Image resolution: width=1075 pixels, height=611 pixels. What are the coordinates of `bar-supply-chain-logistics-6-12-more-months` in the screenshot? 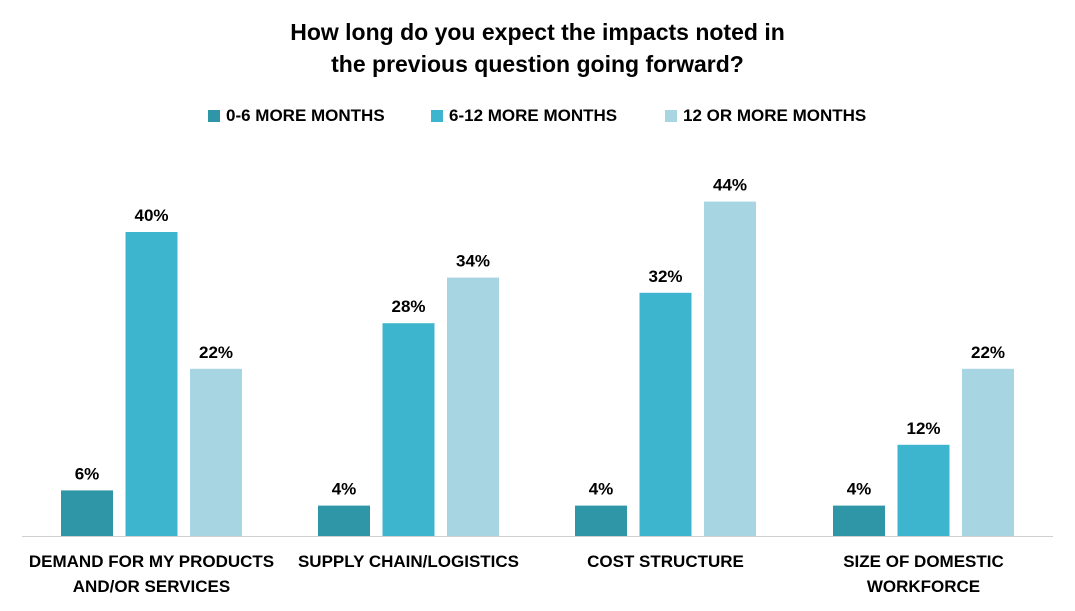 It's located at (408, 429).